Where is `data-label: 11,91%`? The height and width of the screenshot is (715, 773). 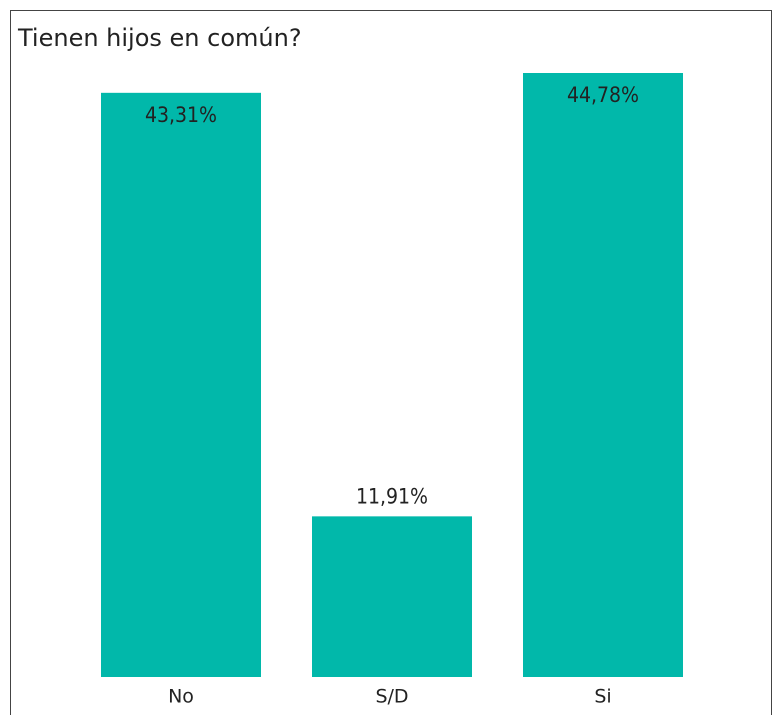
data-label: 11,91% is located at coordinates (392, 496).